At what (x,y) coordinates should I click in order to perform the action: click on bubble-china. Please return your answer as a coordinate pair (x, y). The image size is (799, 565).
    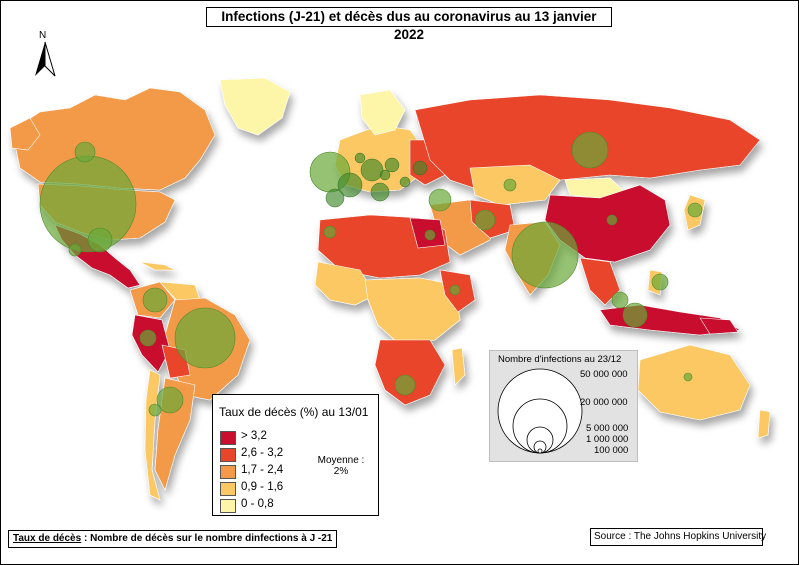
    Looking at the image, I should click on (612, 220).